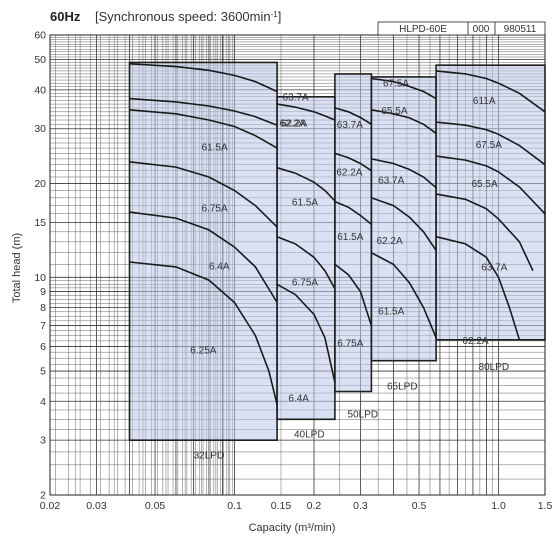 Image resolution: width=556 pixels, height=537 pixels. Describe the element at coordinates (360, 506) in the screenshot. I see `x-tick-label: 0.3` at that location.